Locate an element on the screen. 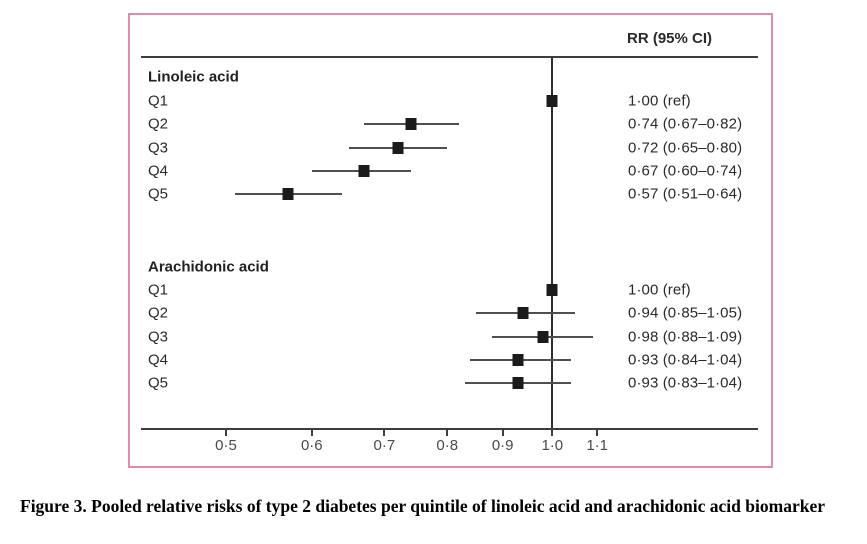  group-header: Linoleic acid is located at coordinates (193, 77).